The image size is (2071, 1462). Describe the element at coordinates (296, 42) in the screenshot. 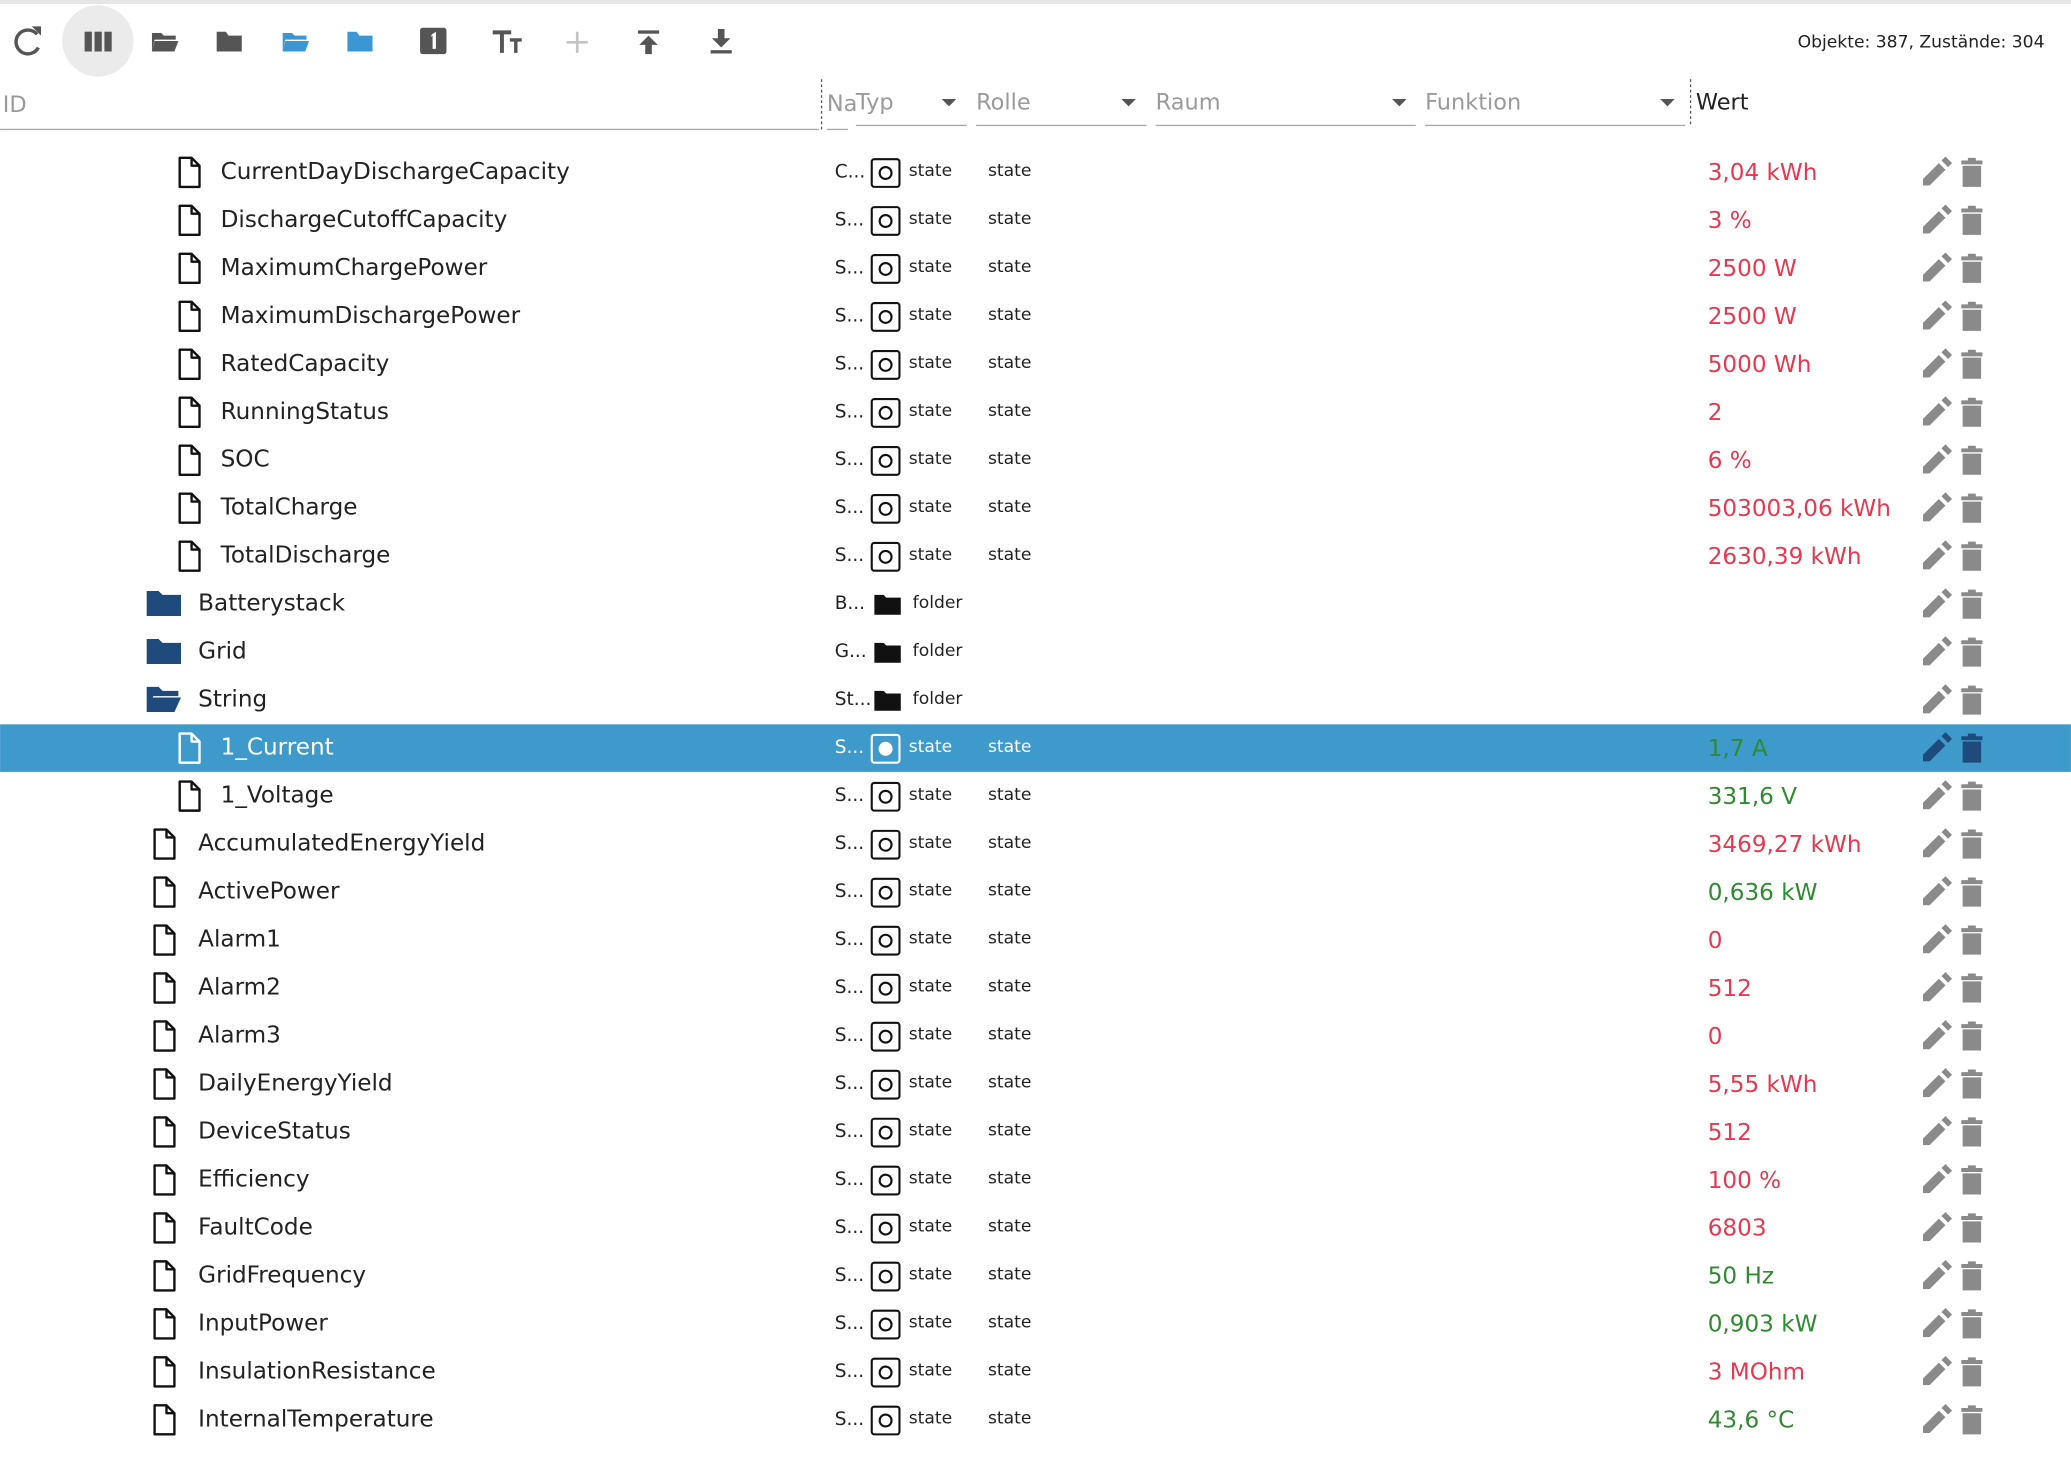

I see `expand-all-button` at that location.